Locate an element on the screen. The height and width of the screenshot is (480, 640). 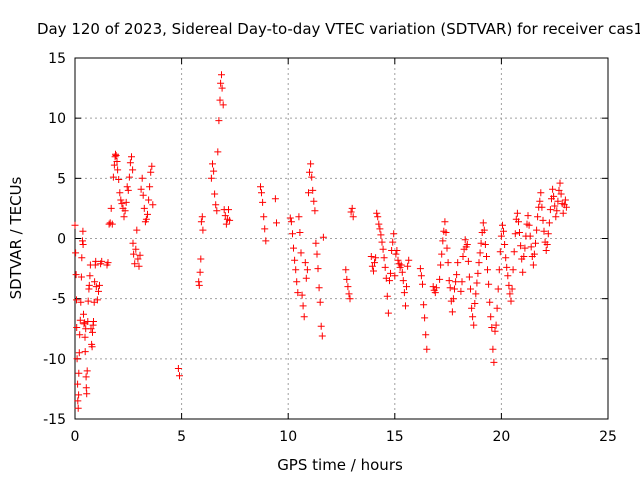
x-tick-label: 5 is located at coordinates (181, 437).